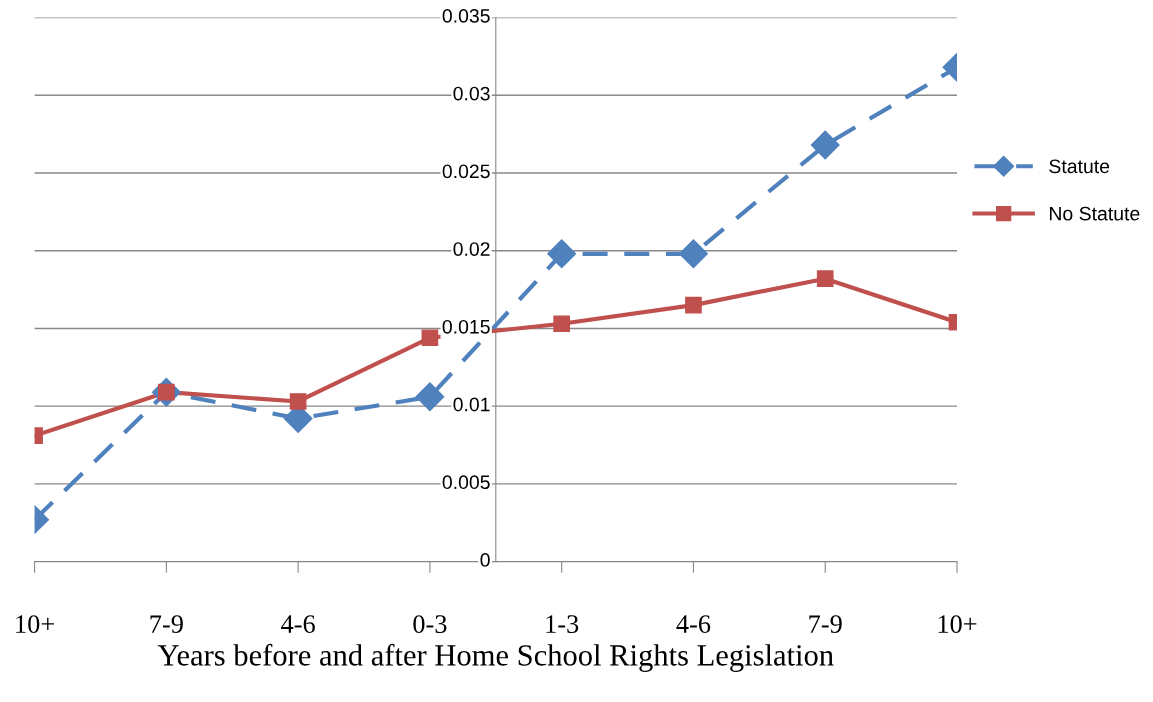  What do you see at coordinates (430, 624) in the screenshot?
I see `x-tick-label: 0-3` at bounding box center [430, 624].